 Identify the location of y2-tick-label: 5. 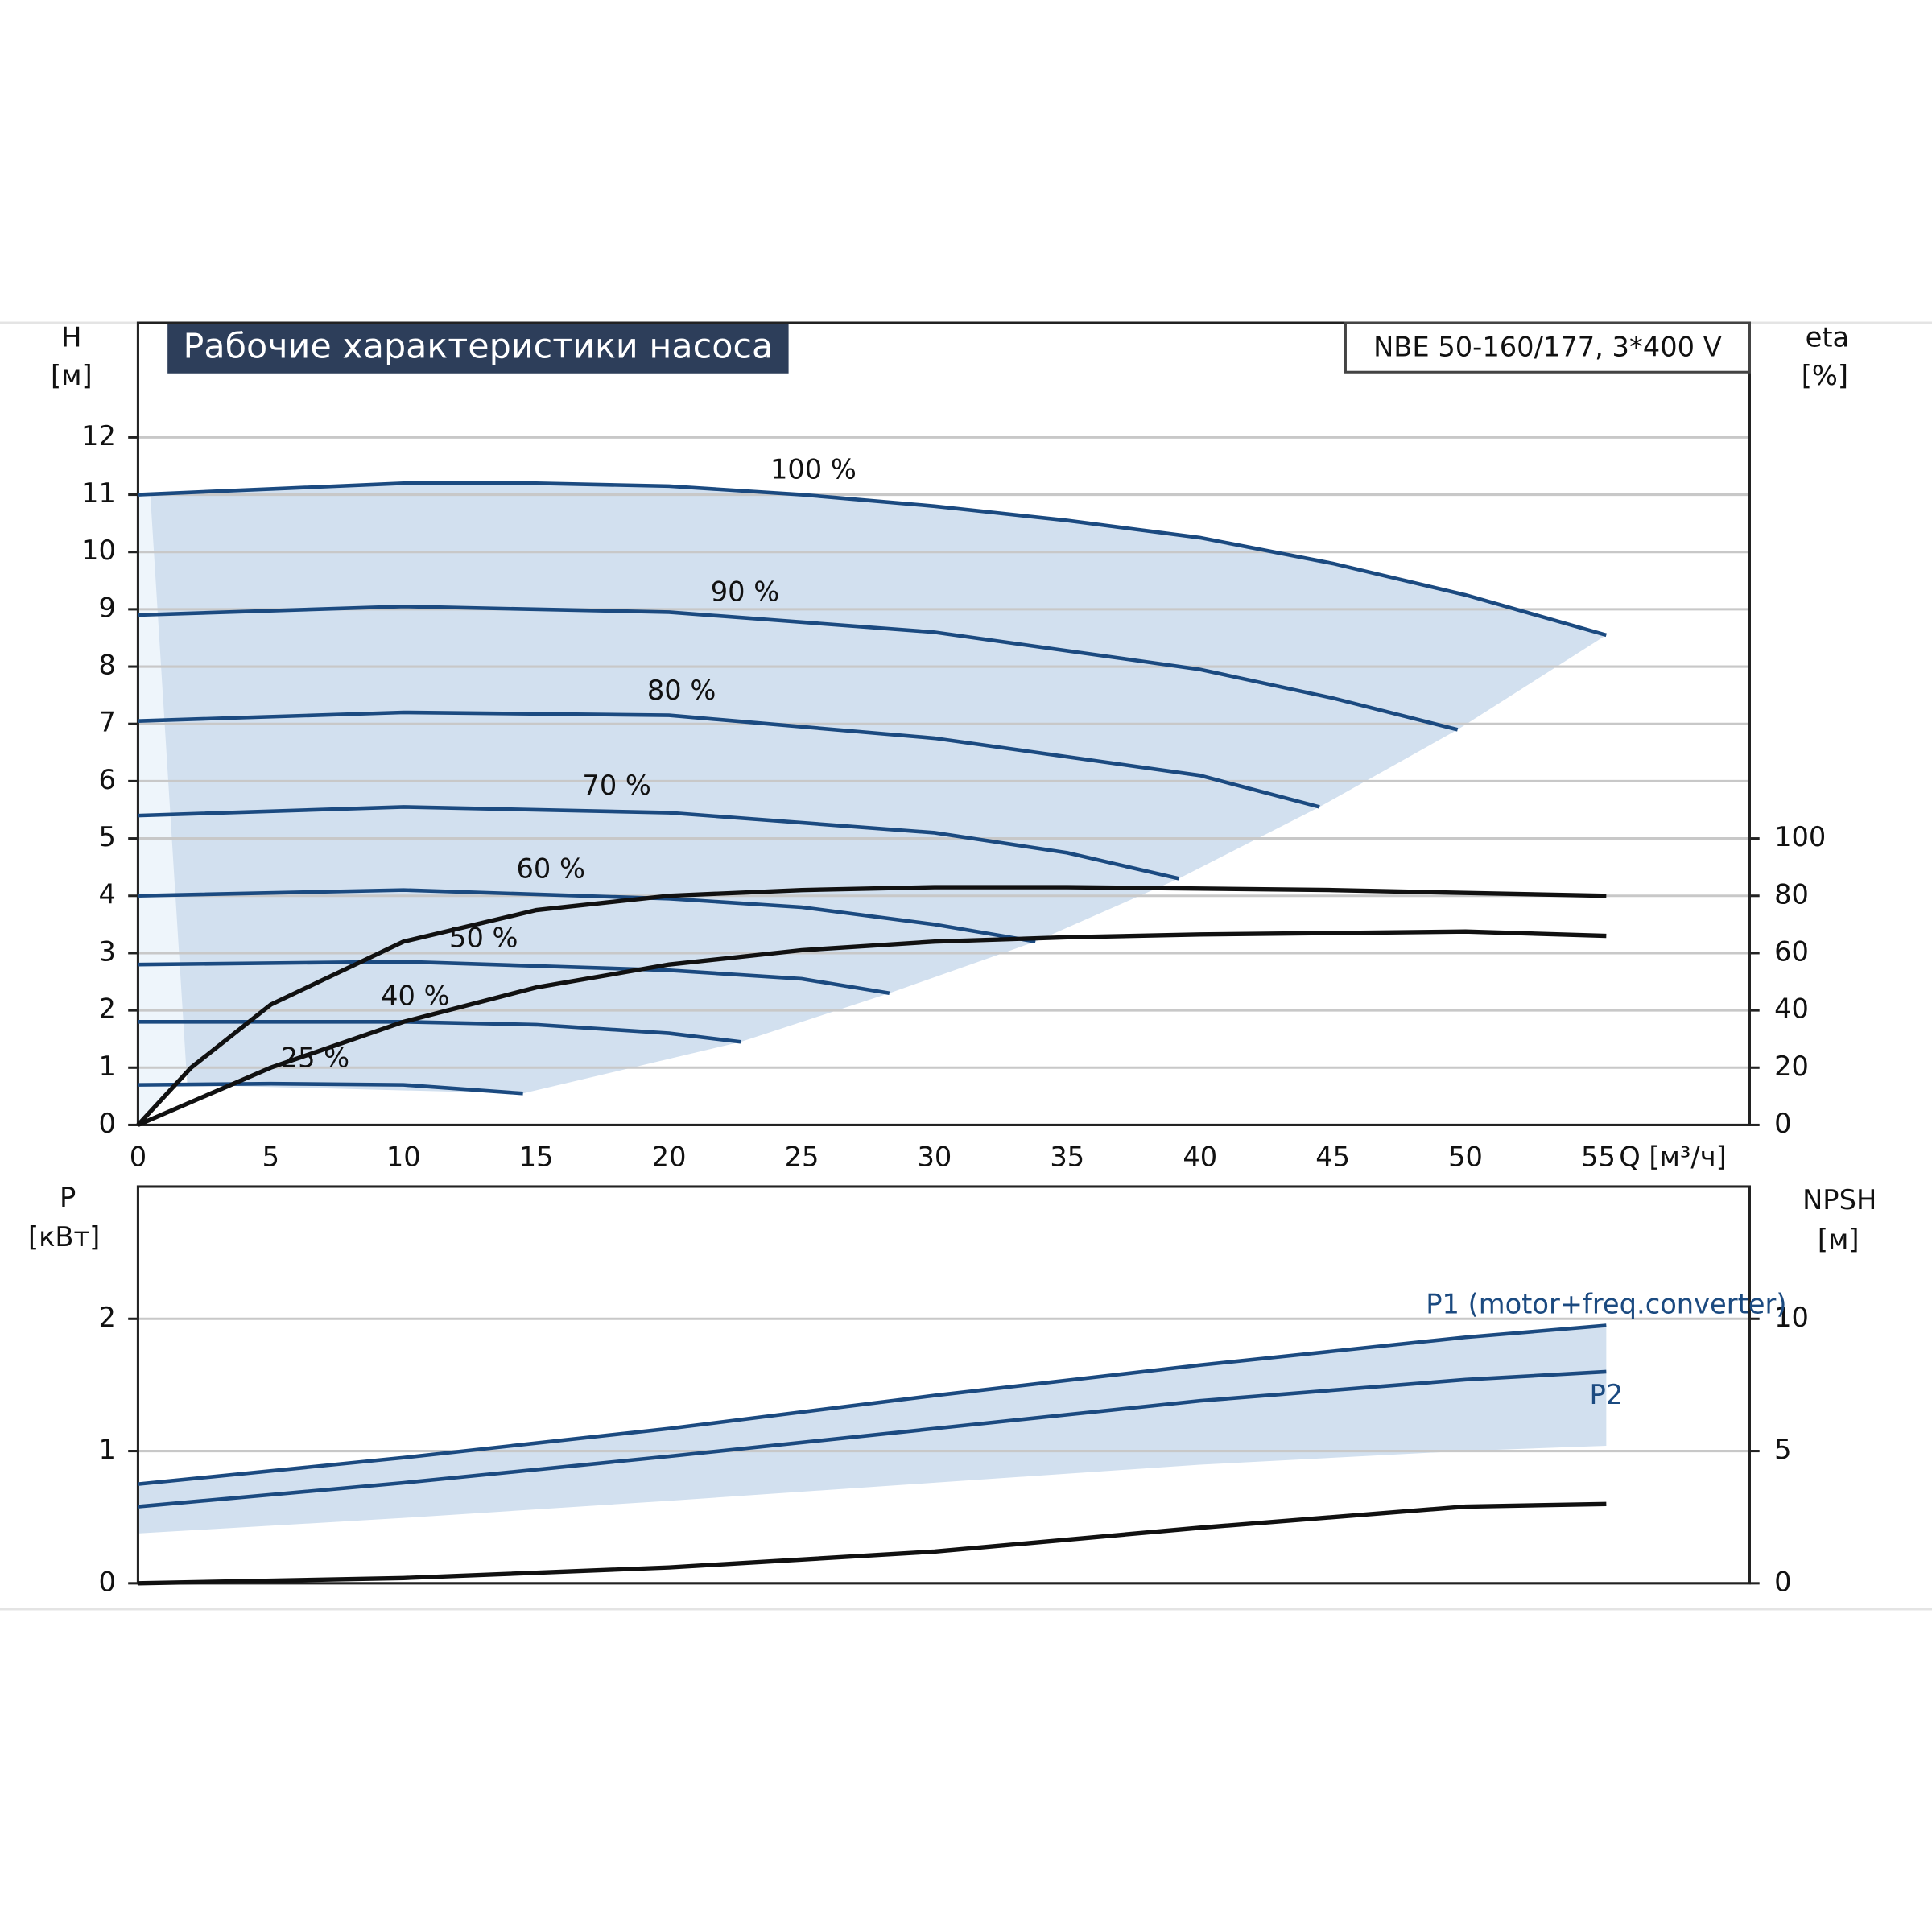
(1782, 1449).